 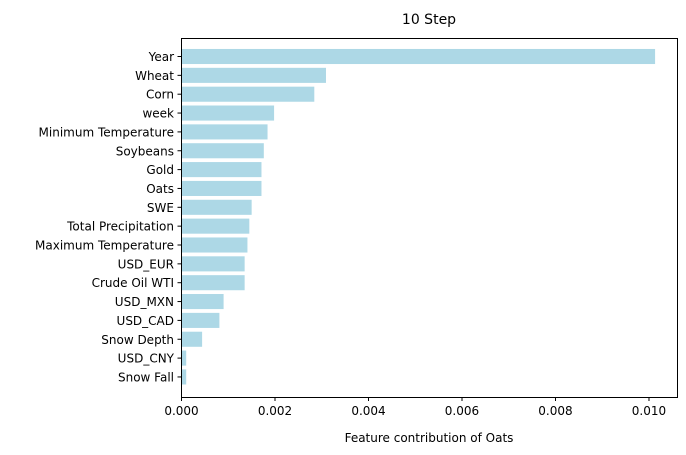 What do you see at coordinates (555, 411) in the screenshot?
I see `x-tick-label: 0.008` at bounding box center [555, 411].